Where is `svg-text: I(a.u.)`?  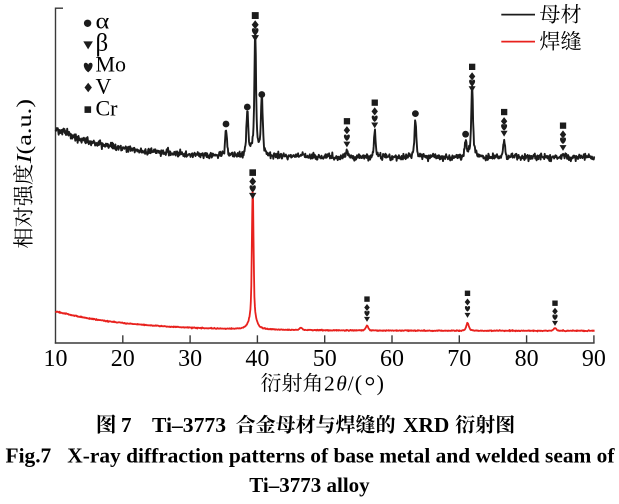 svg-text: I(a.u.) is located at coordinates (24, 132).